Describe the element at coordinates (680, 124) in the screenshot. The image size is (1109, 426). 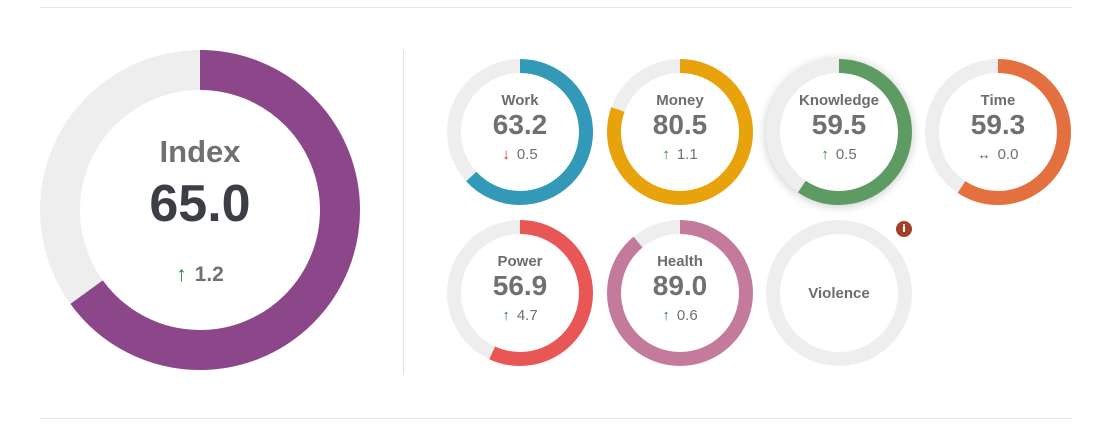
I see `gauge-value: 80.5` at that location.